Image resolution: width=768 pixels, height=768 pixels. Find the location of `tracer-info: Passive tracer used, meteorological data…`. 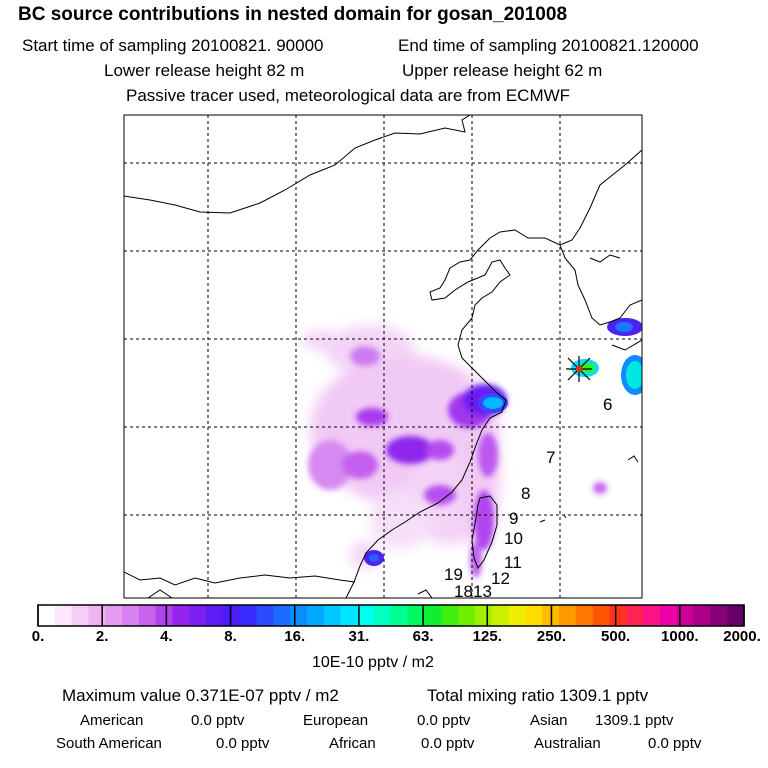

tracer-info: Passive tracer used, meteorological data… is located at coordinates (348, 95).